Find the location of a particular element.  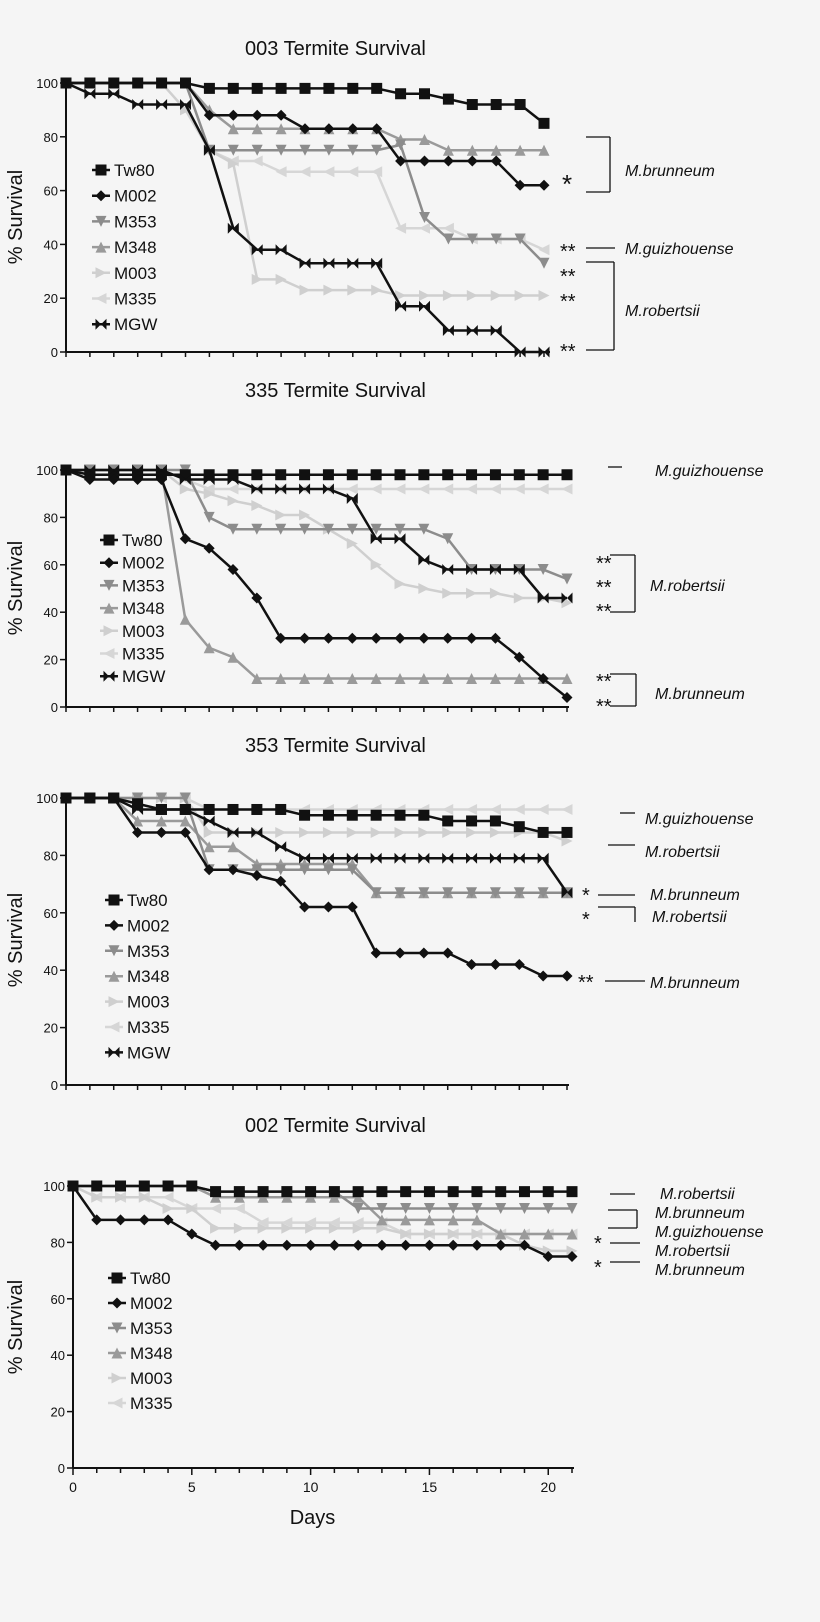

legend-label: MGW is located at coordinates (143, 676).